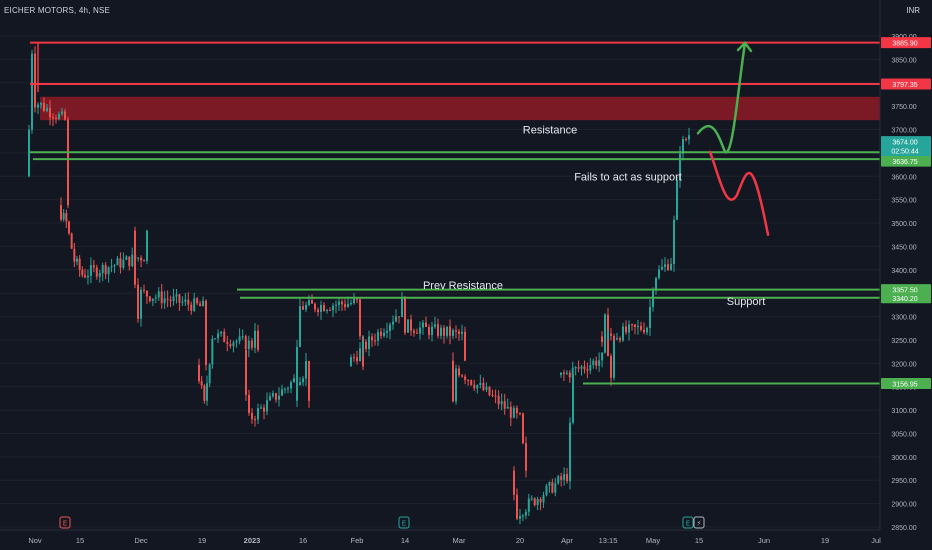 Image resolution: width=932 pixels, height=550 pixels. Describe the element at coordinates (550, 131) in the screenshot. I see `annotation-label: Resistance` at that location.